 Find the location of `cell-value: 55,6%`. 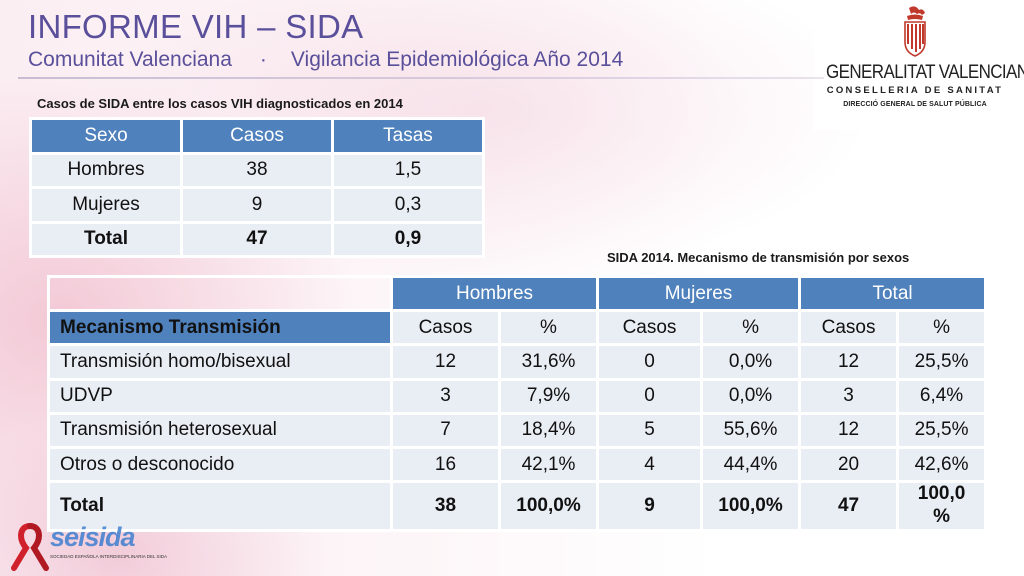

cell-value: 55,6% is located at coordinates (751, 430).